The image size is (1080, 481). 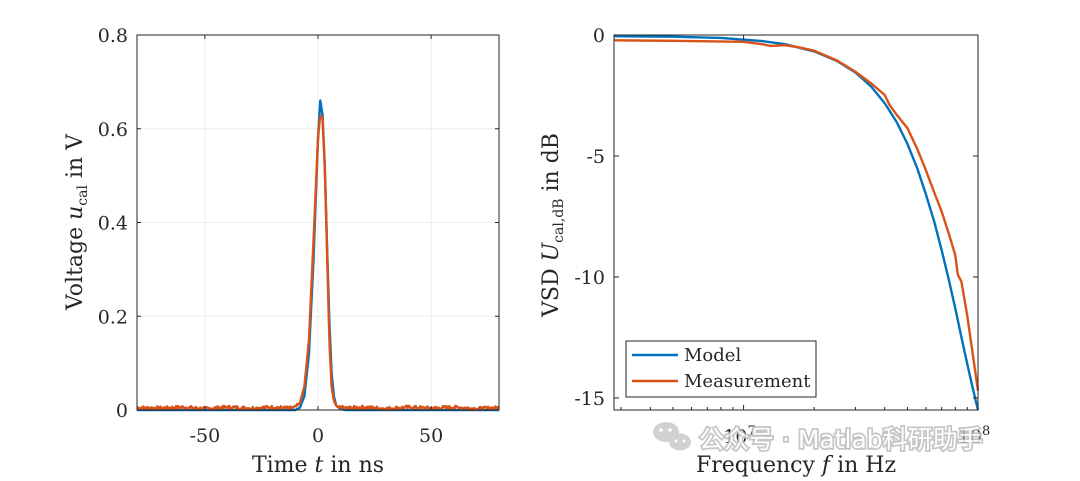 I want to click on watermark: 公众号 · Matlab科研助手, so click(x=818, y=439).